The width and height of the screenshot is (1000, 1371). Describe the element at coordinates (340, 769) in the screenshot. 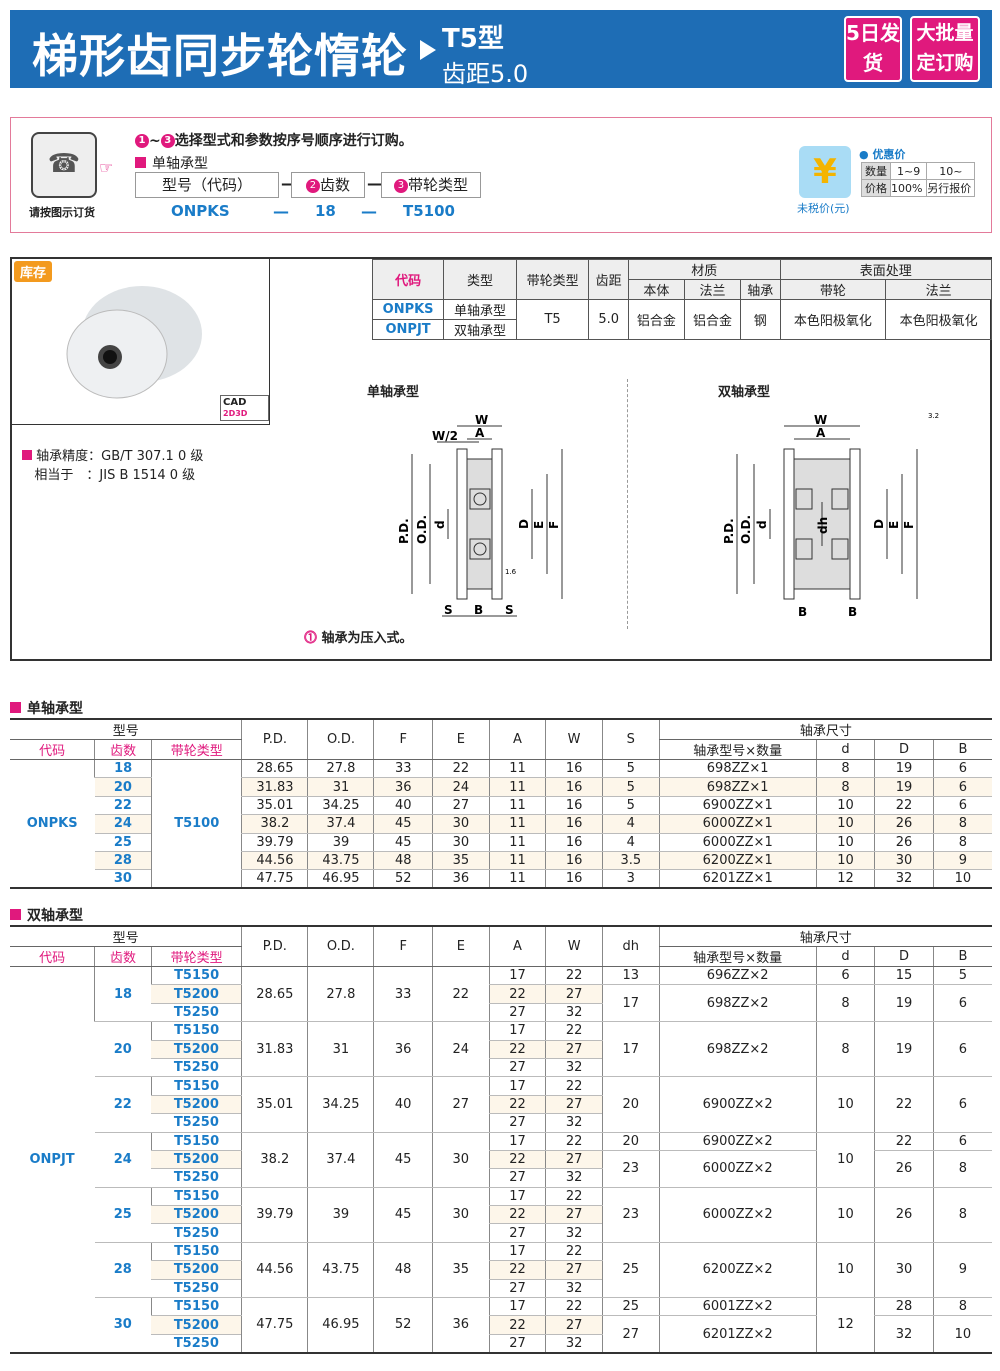

I see `table-cell: 27.8` at that location.